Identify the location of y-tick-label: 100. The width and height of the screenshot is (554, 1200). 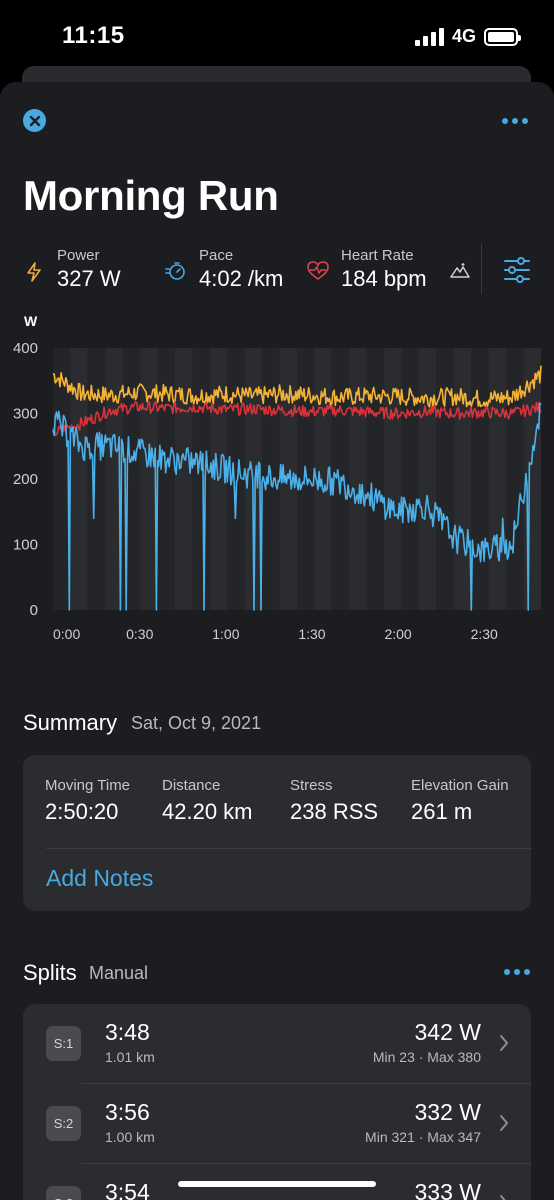
(25, 545).